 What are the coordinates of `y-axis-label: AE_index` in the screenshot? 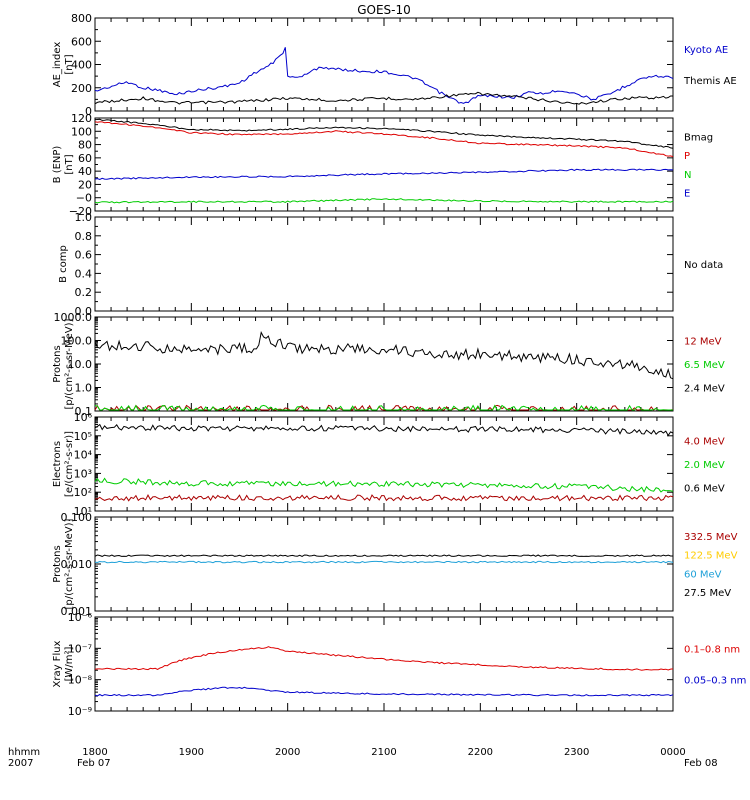 It's located at (57, 65).